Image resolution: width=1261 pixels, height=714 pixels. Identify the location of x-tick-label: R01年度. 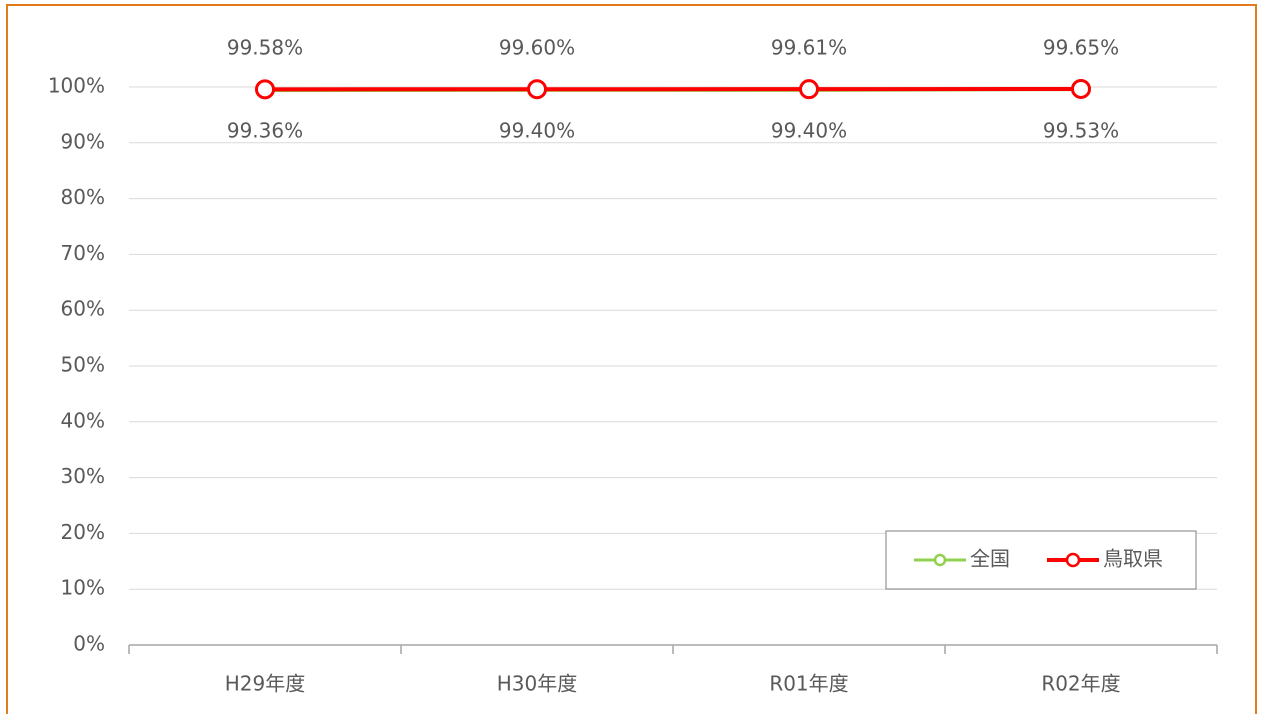
(808, 684).